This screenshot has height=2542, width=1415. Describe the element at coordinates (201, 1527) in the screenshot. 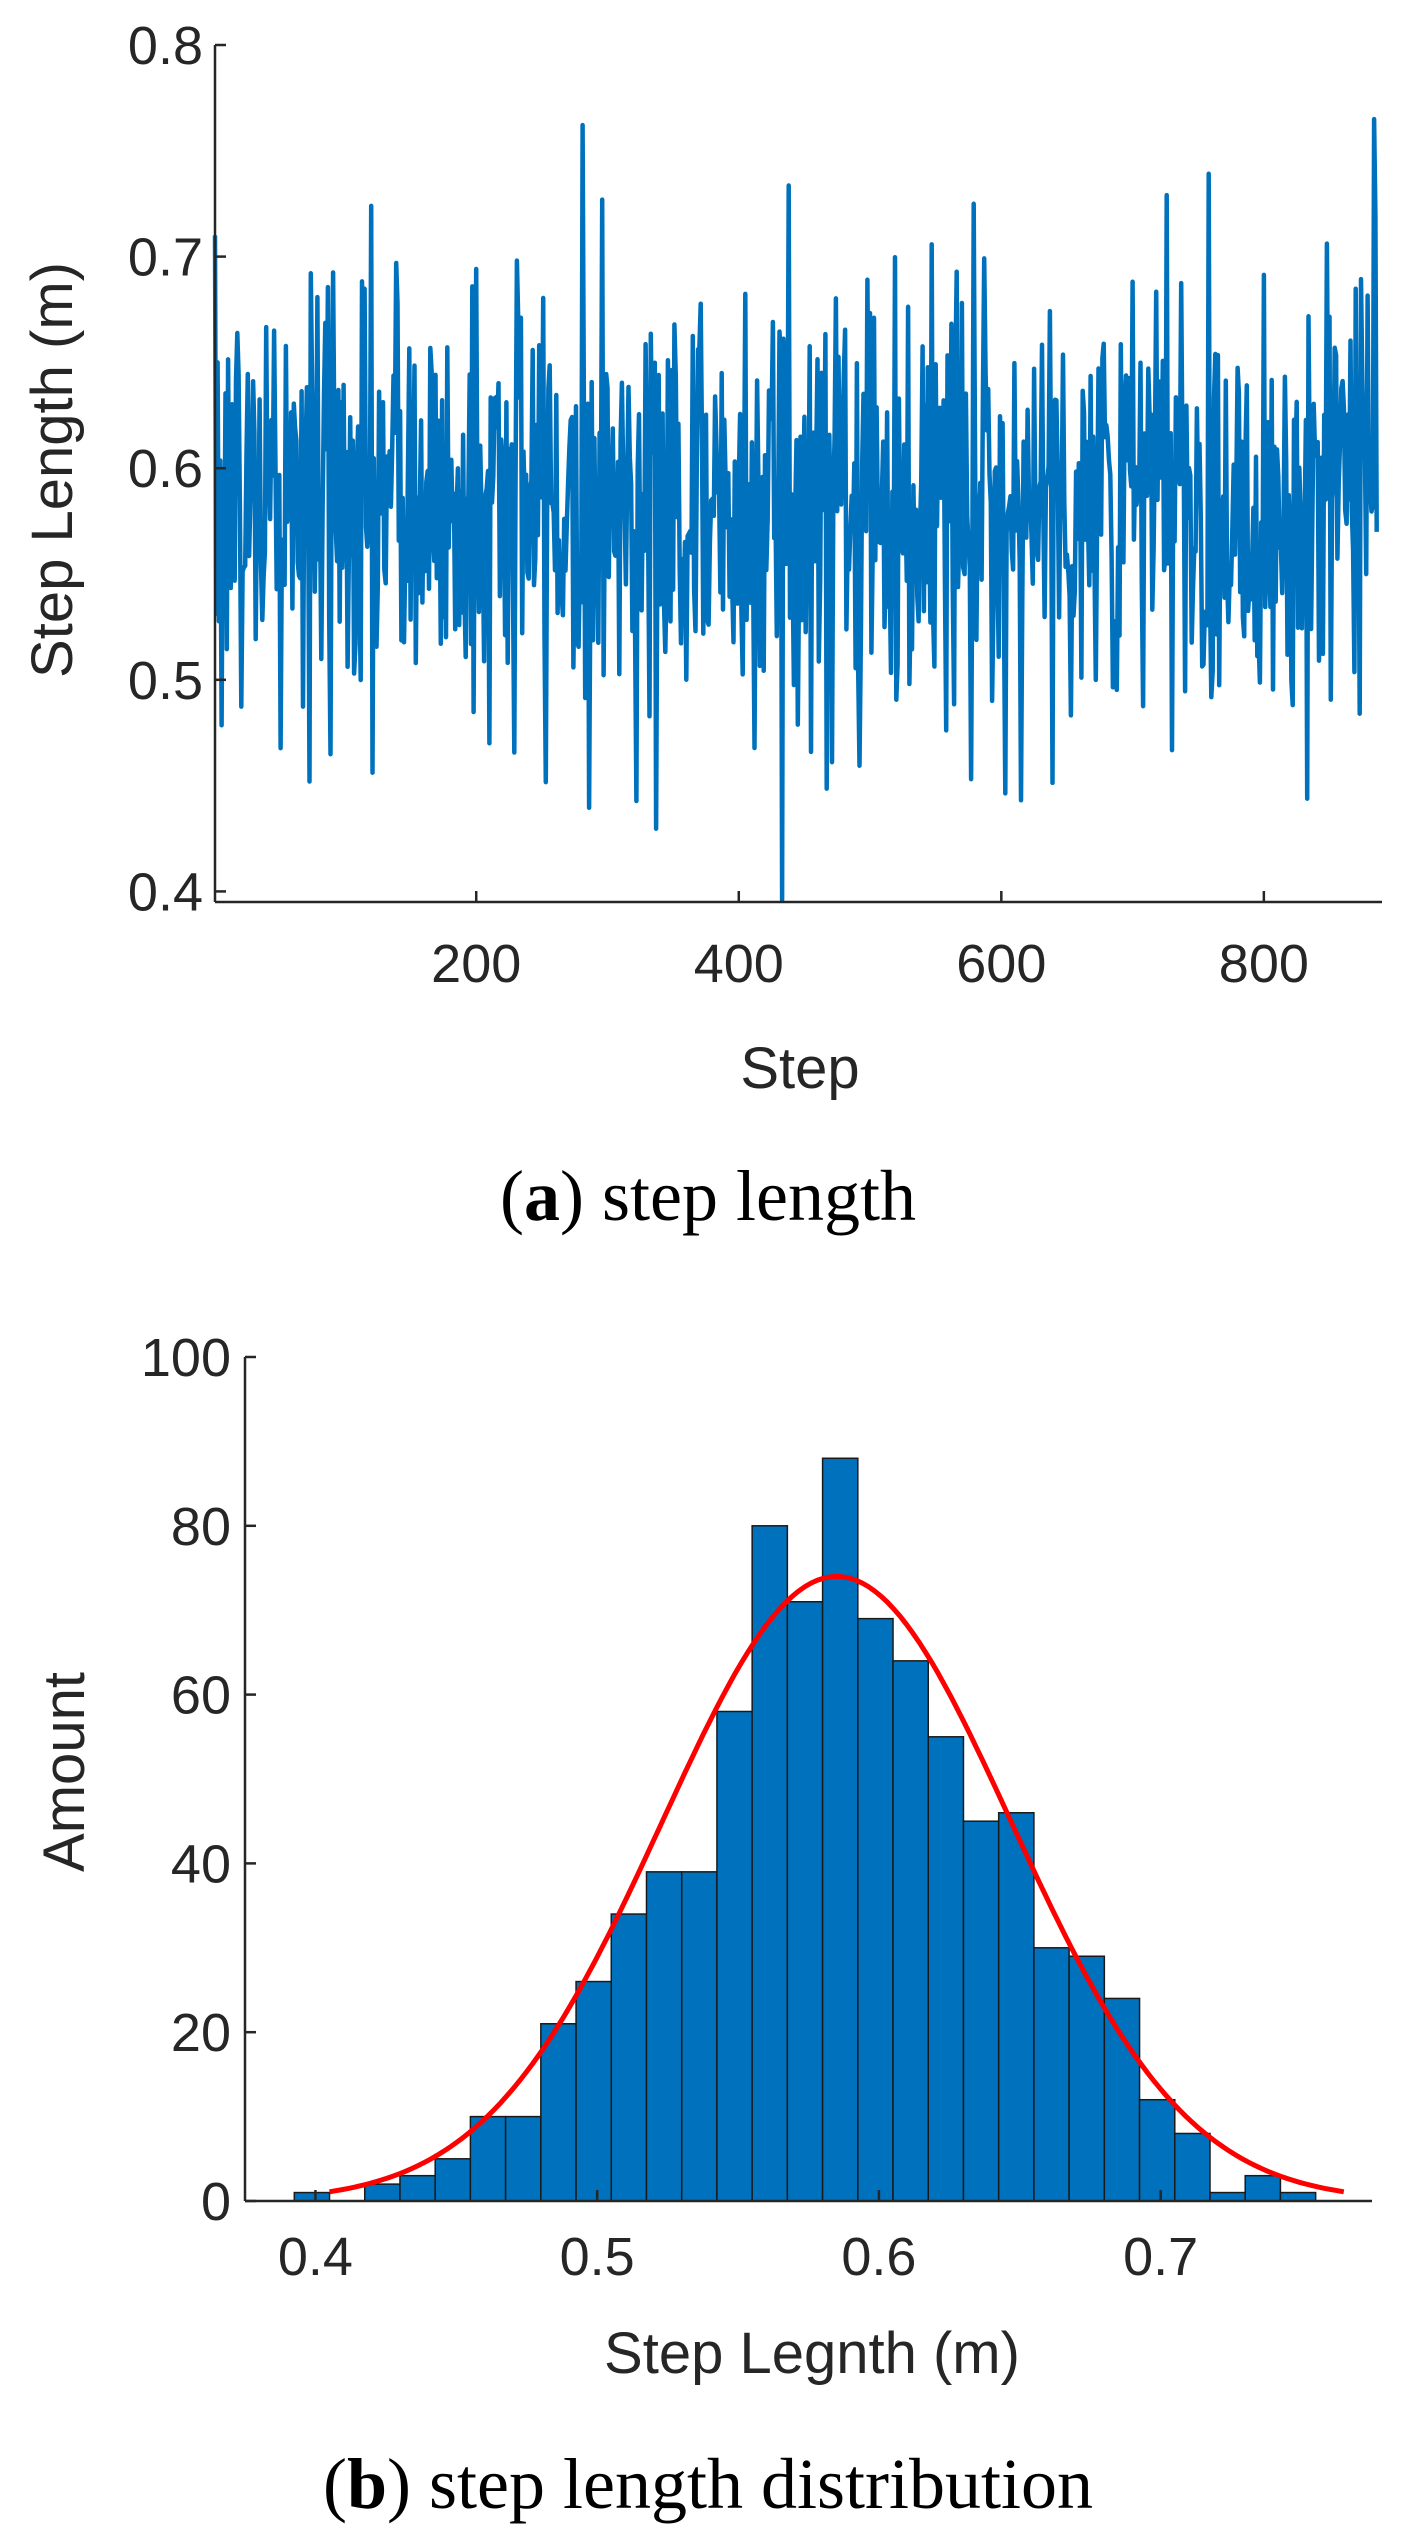

I see `b-y-tick-label: 80` at that location.